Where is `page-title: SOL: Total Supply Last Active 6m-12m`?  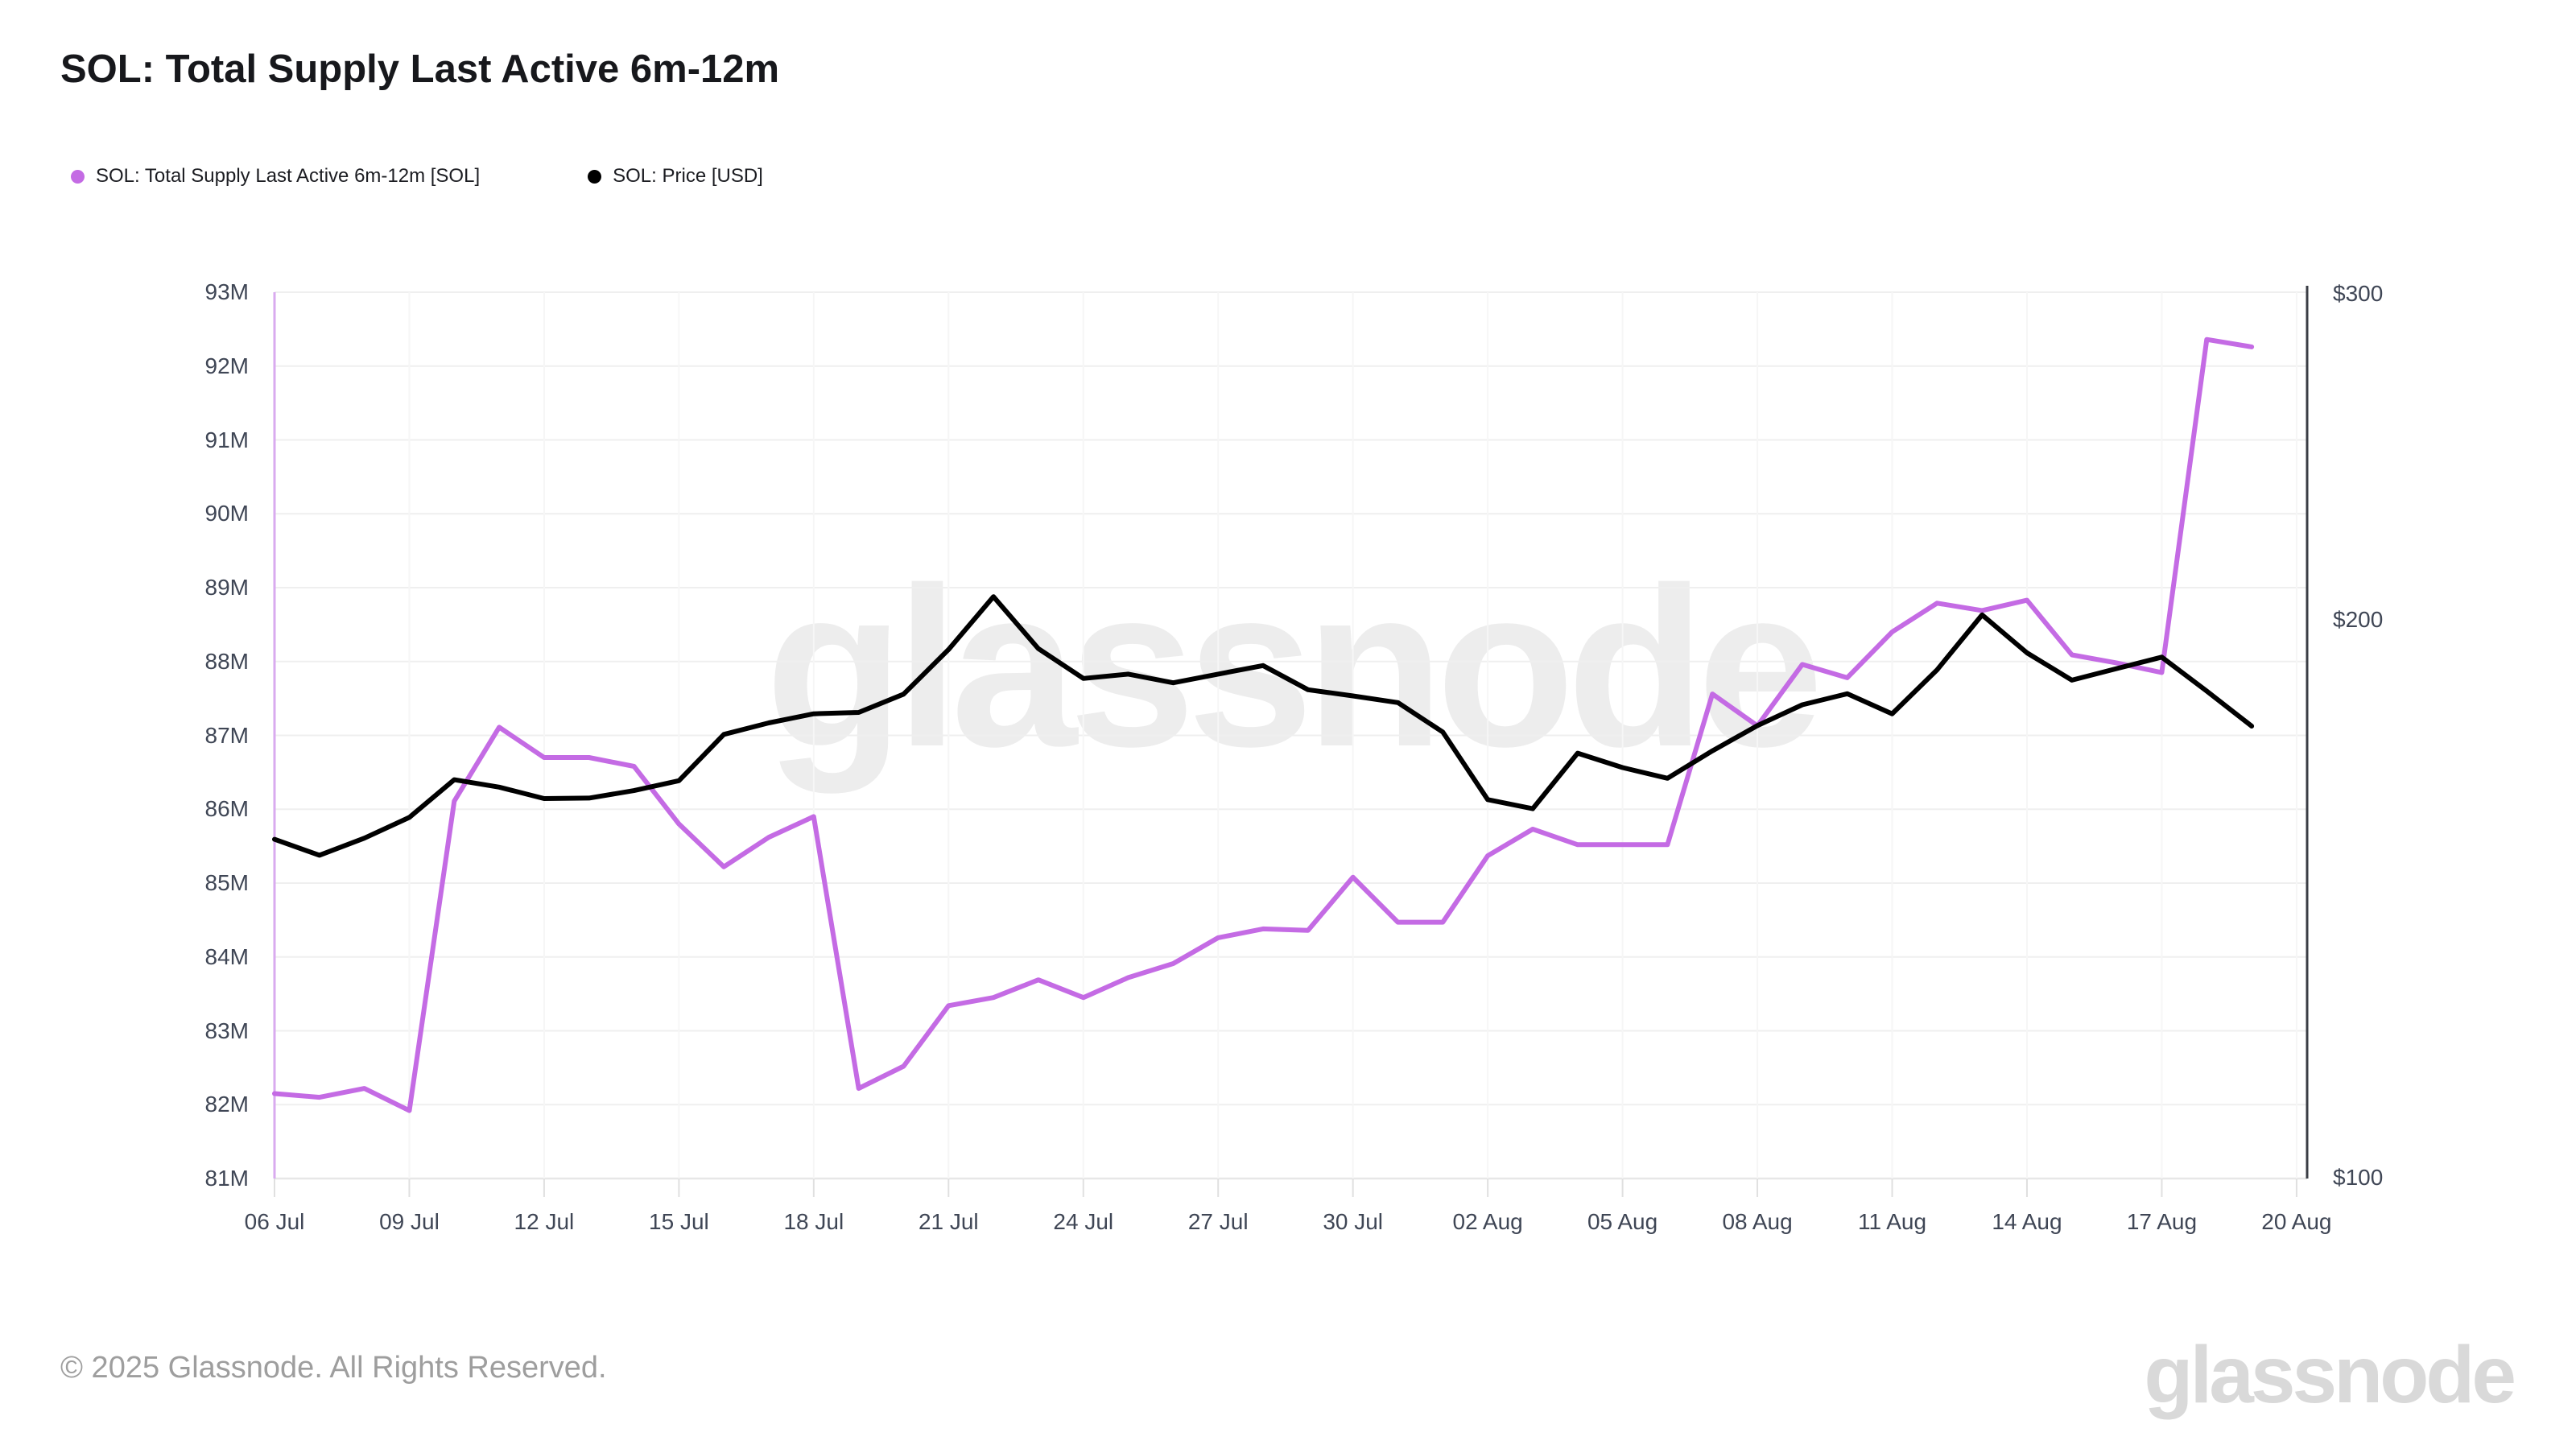
page-title: SOL: Total Supply Last Active 6m-12m is located at coordinates (420, 69).